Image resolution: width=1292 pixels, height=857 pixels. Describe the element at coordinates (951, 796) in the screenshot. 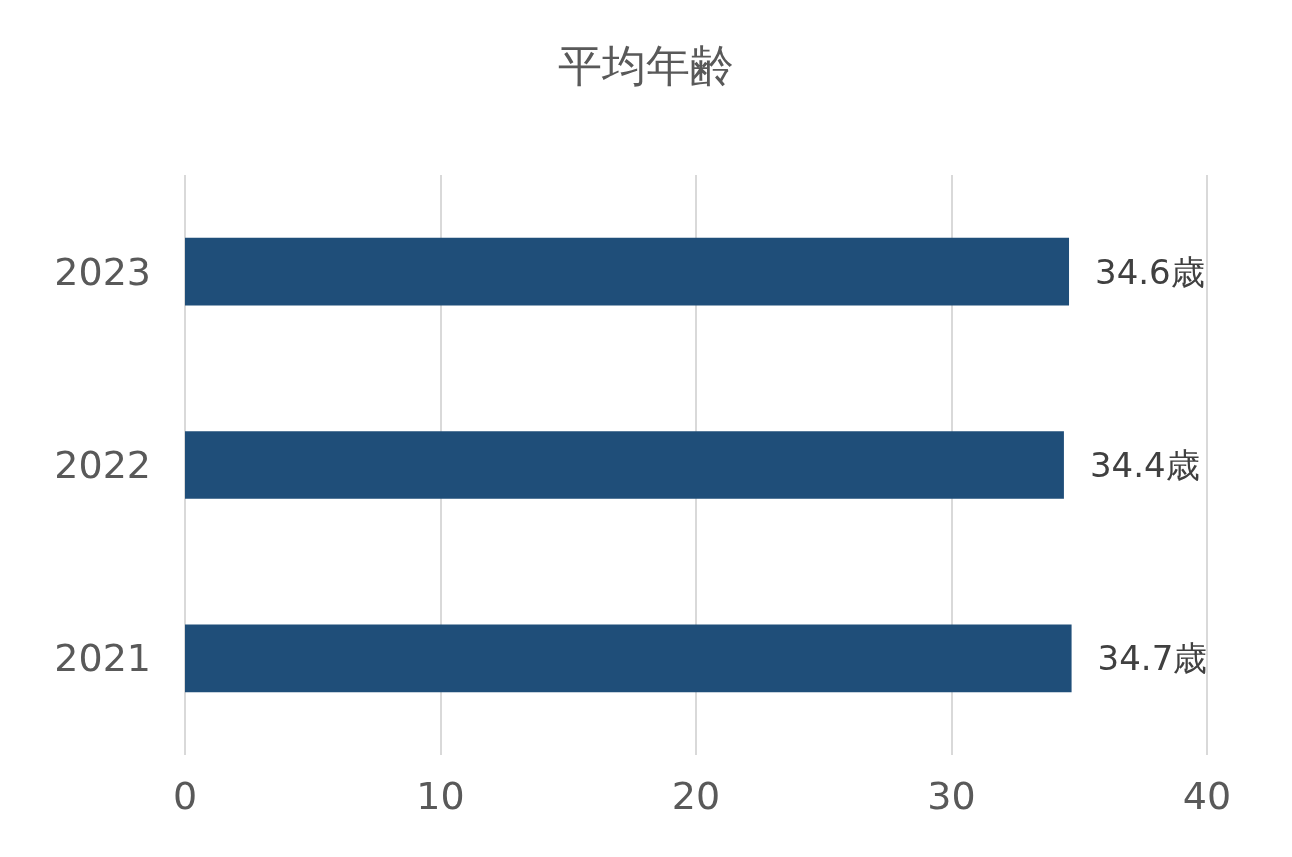

I see `x-tick-label: 30` at that location.